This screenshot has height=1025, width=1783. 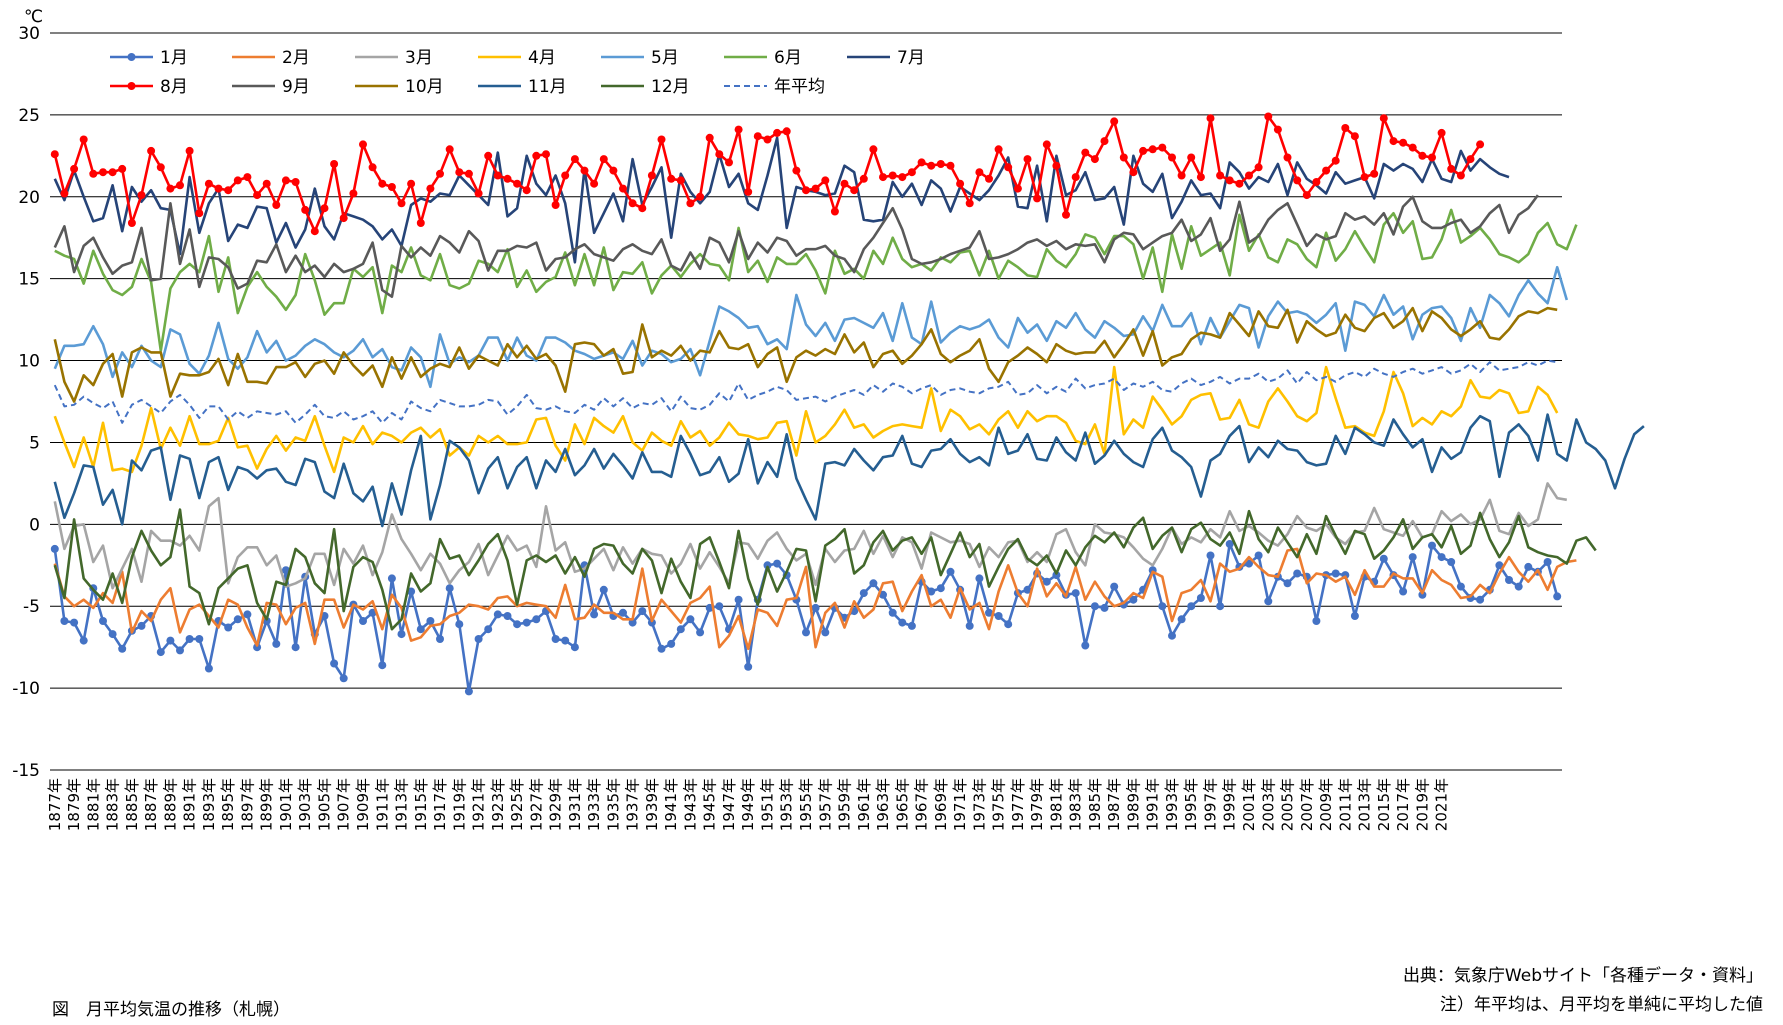 I want to click on x-tick-label: 2007年, so click(x=1307, y=804).